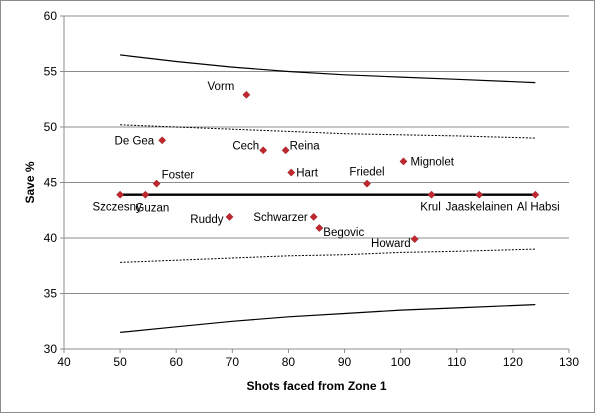 The image size is (595, 413). What do you see at coordinates (305, 146) in the screenshot?
I see `point-label: Reina` at bounding box center [305, 146].